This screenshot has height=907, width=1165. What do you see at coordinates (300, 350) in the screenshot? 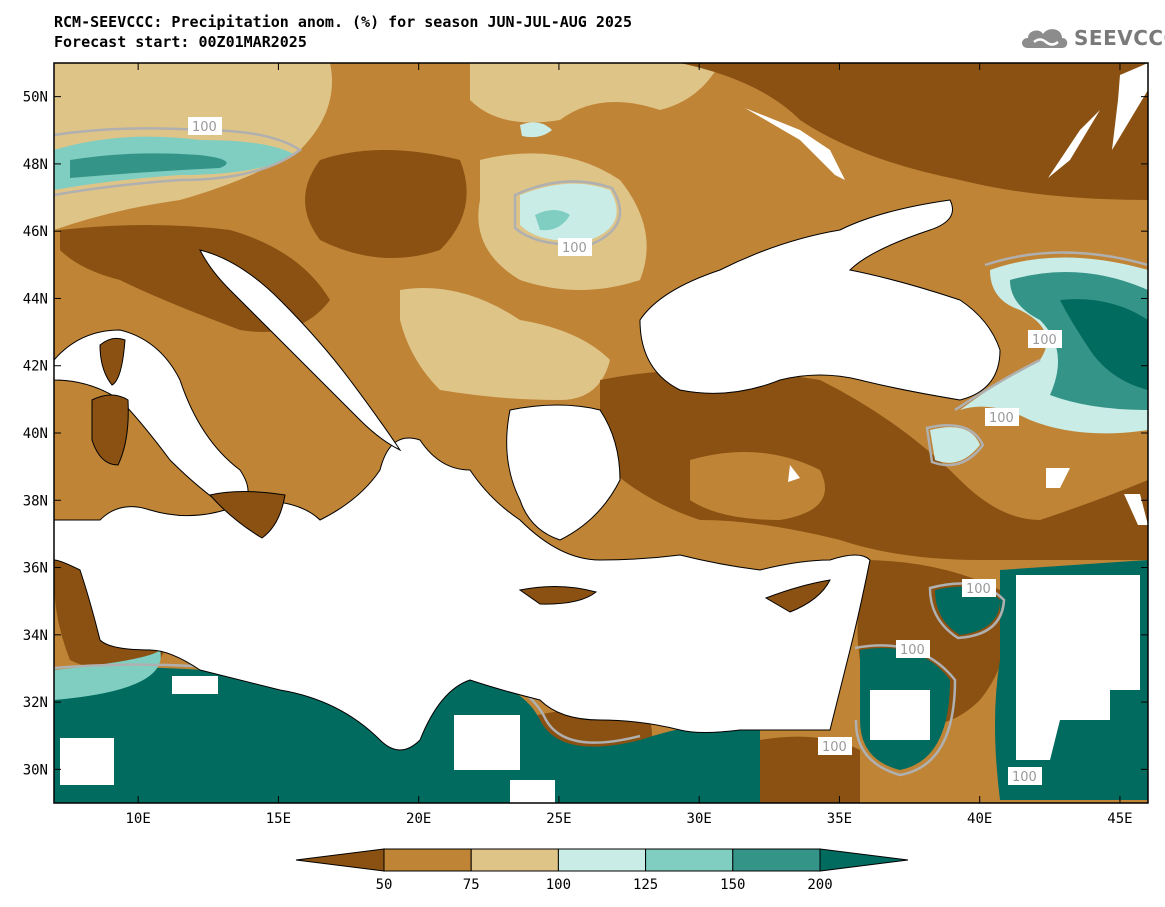
I see `adriatic-sea` at bounding box center [300, 350].